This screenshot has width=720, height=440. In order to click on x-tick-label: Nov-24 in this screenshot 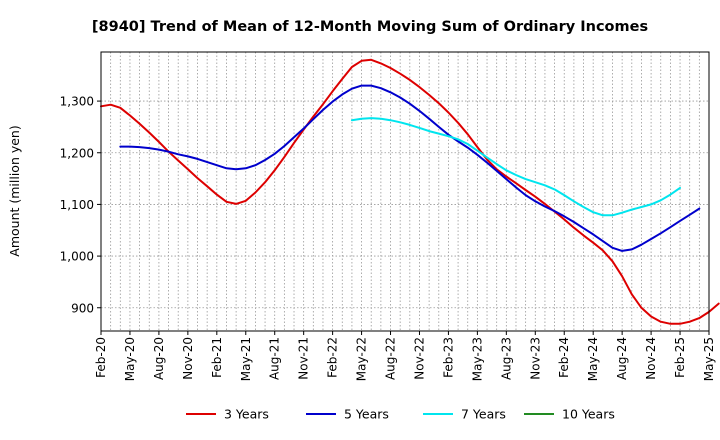, I will do `click(651, 358)`.